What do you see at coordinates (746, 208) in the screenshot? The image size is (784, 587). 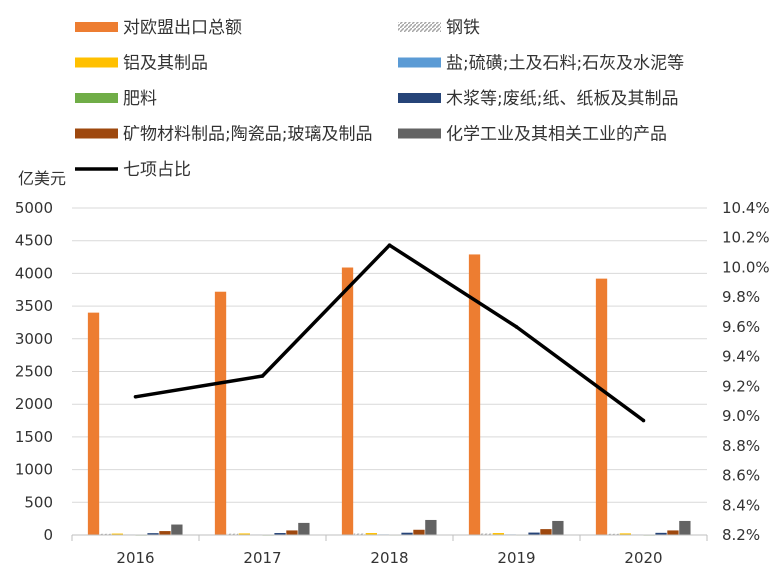 I see `y2-tick-label-11: 10.4%` at bounding box center [746, 208].